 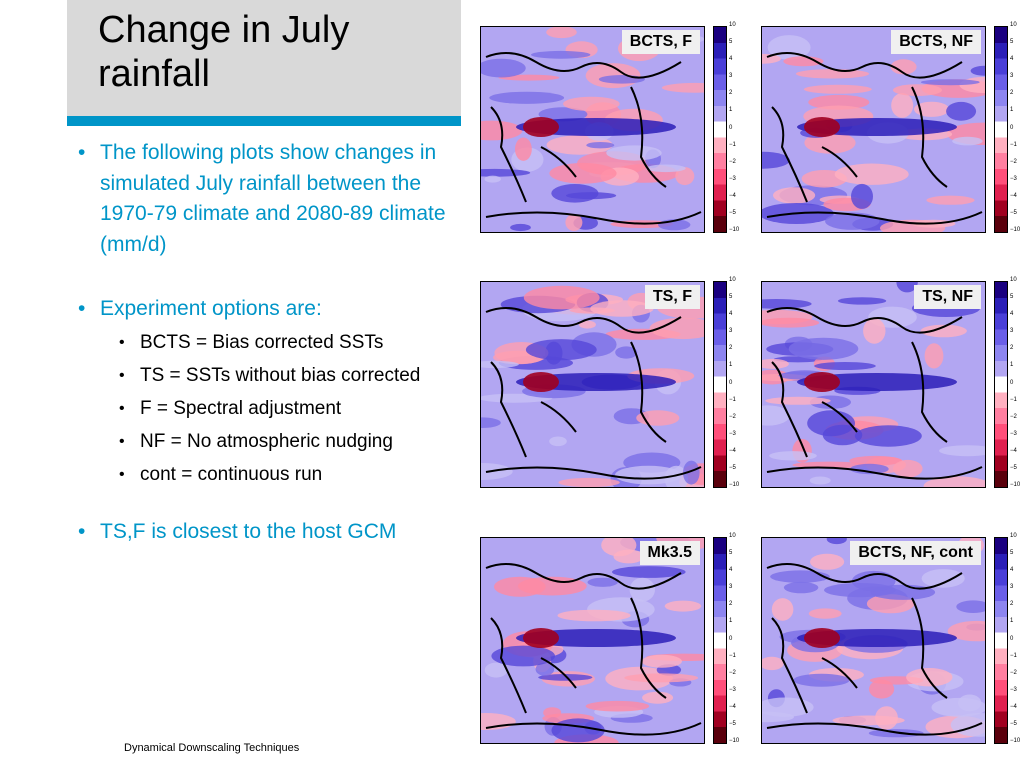 What do you see at coordinates (267, 442) in the screenshot?
I see `sub-bullet-4: • NF = No atmospheric nudging` at bounding box center [267, 442].